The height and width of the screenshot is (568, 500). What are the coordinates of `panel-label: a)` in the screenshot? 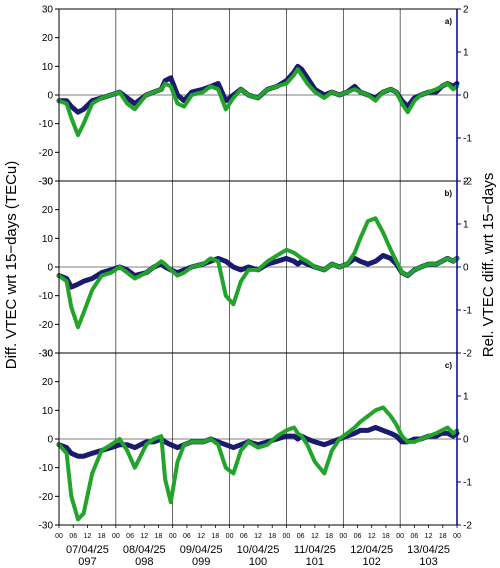 It's located at (448, 21).